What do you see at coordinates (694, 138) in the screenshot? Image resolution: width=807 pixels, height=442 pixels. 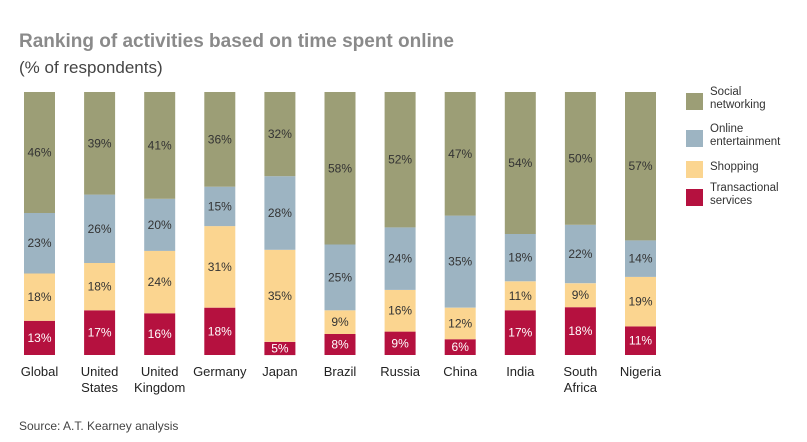 I see `legend-swatch-entertainment` at bounding box center [694, 138].